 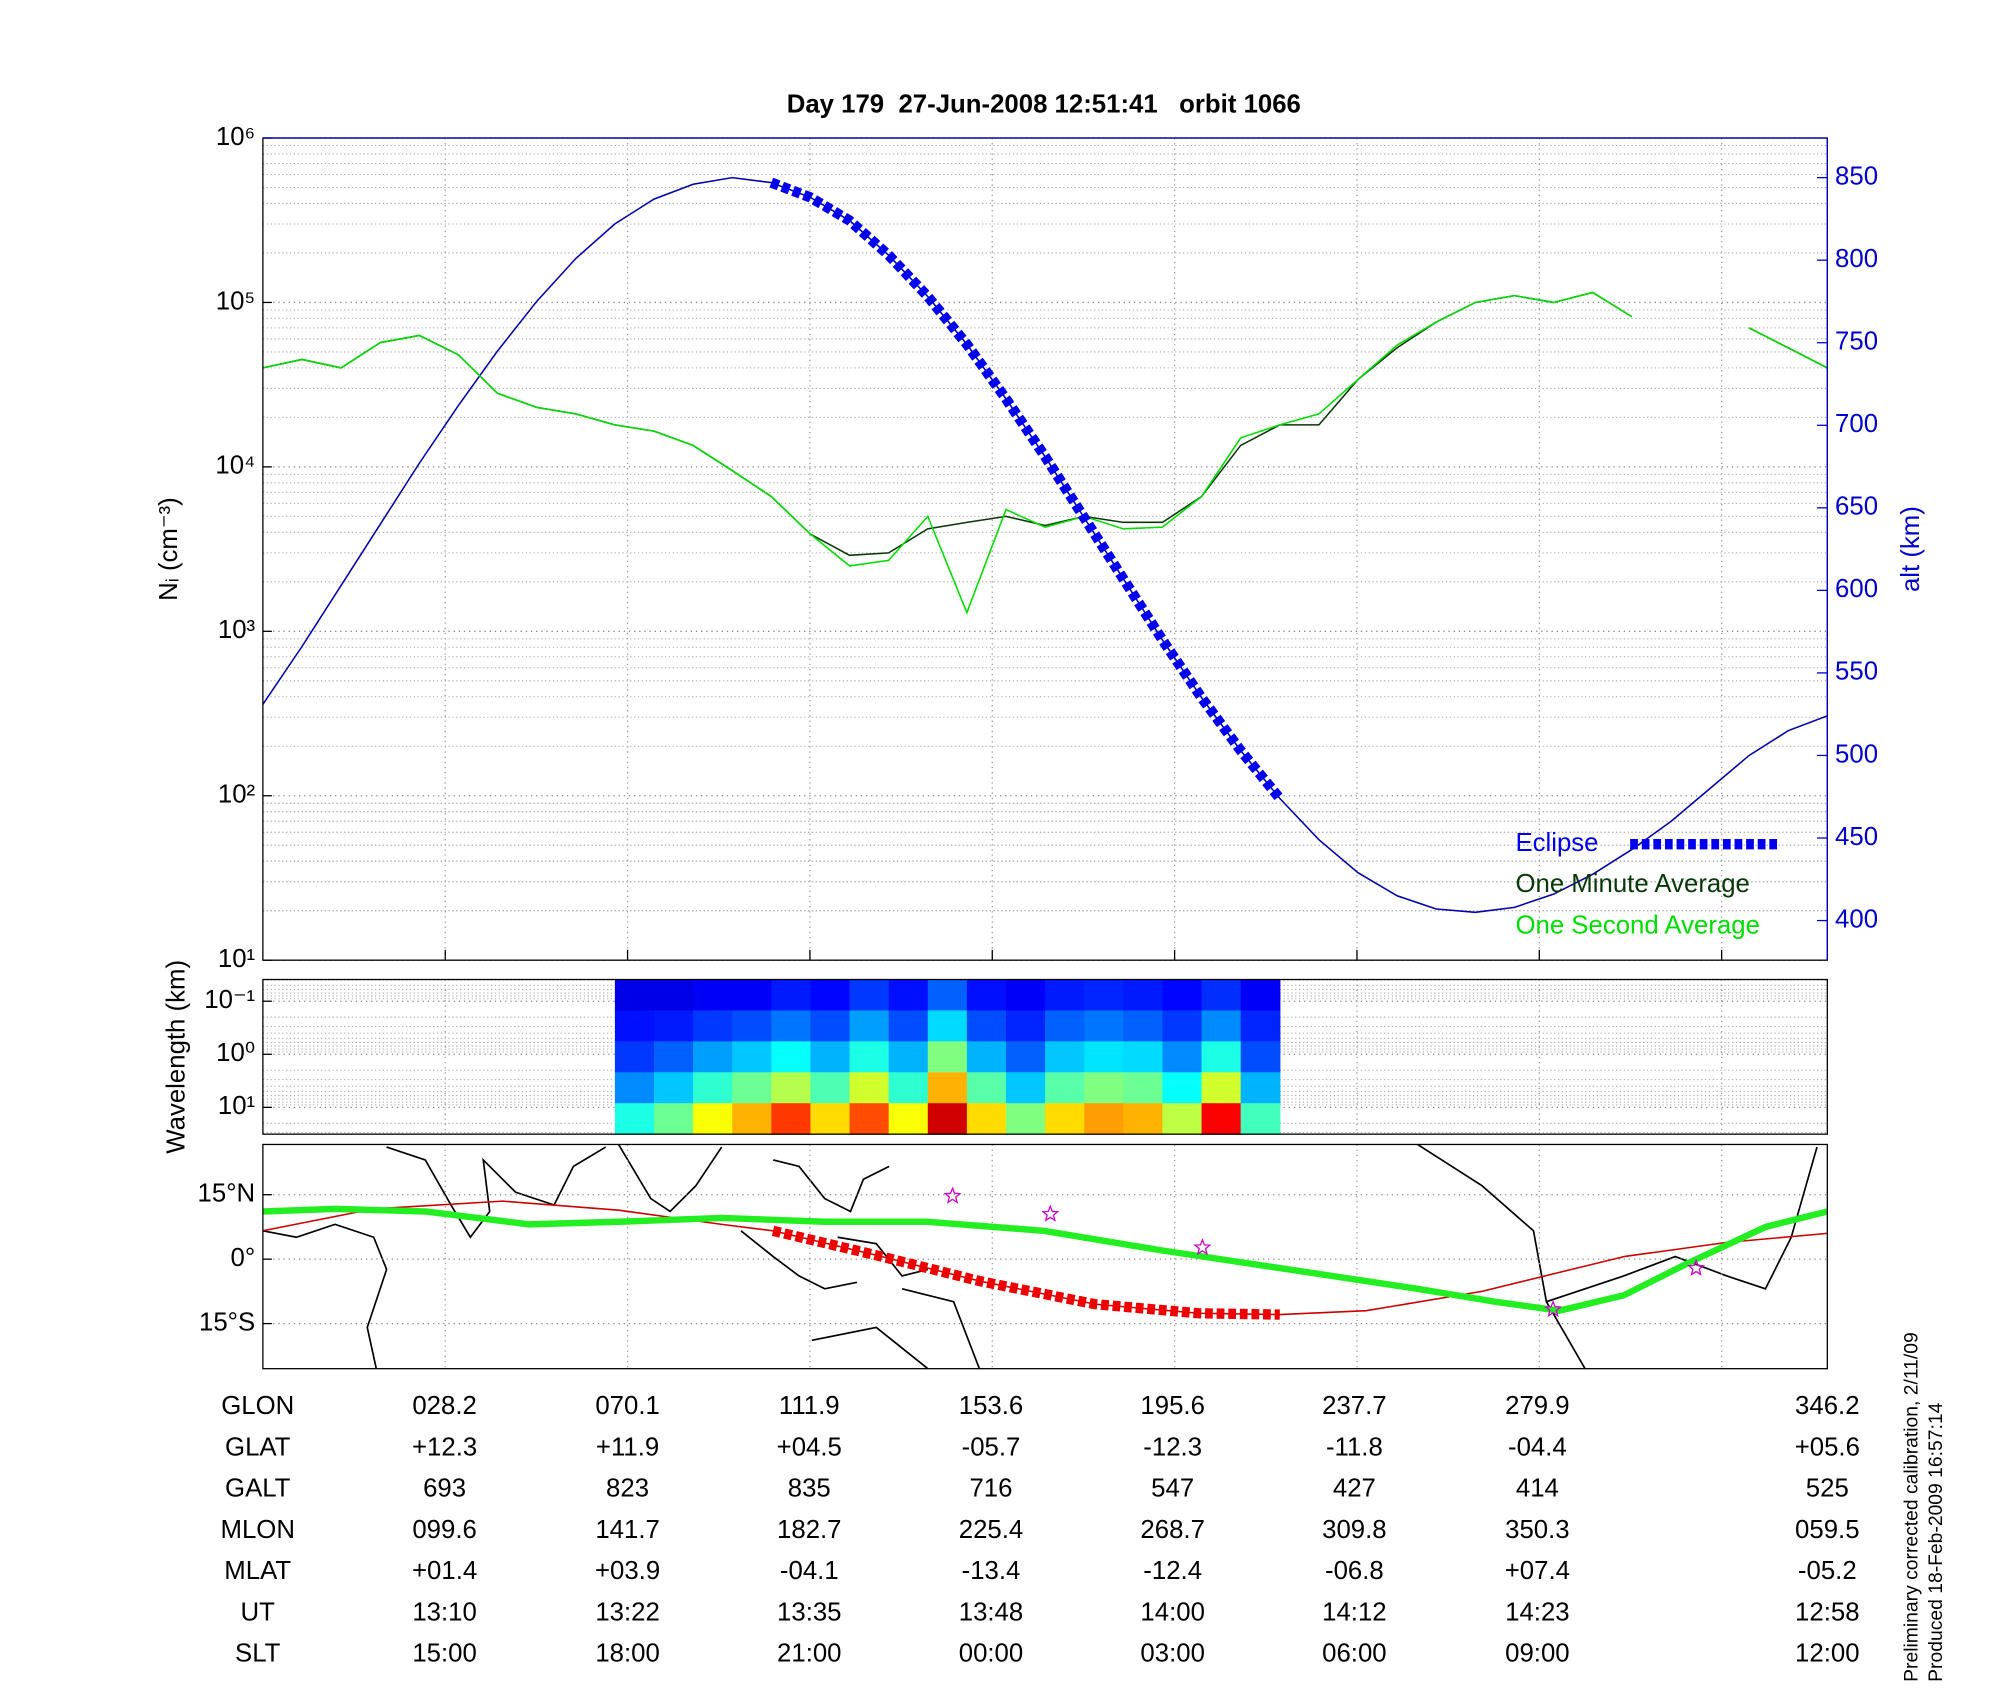 I want to click on y-tick-label: 15°N, so click(x=227, y=1194).